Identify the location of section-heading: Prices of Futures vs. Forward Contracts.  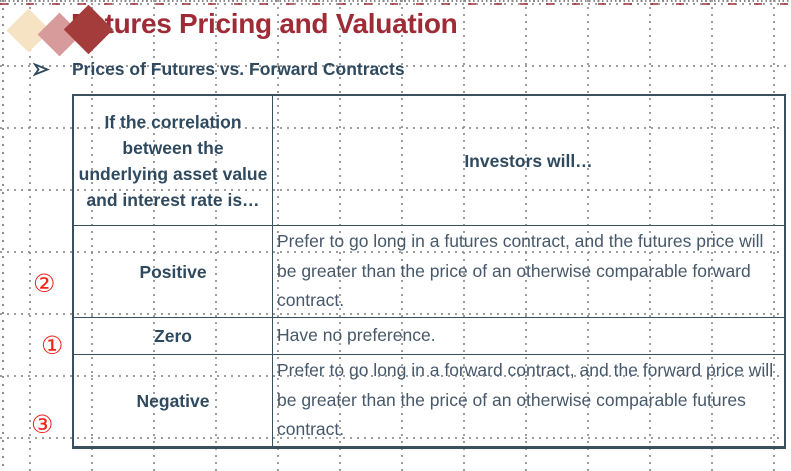
(218, 69).